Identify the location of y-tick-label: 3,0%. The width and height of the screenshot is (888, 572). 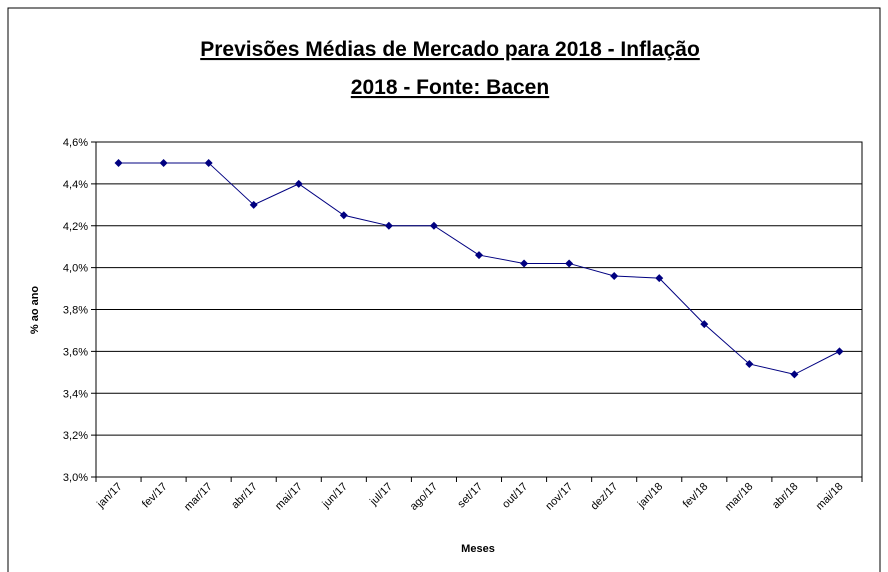
(75, 478).